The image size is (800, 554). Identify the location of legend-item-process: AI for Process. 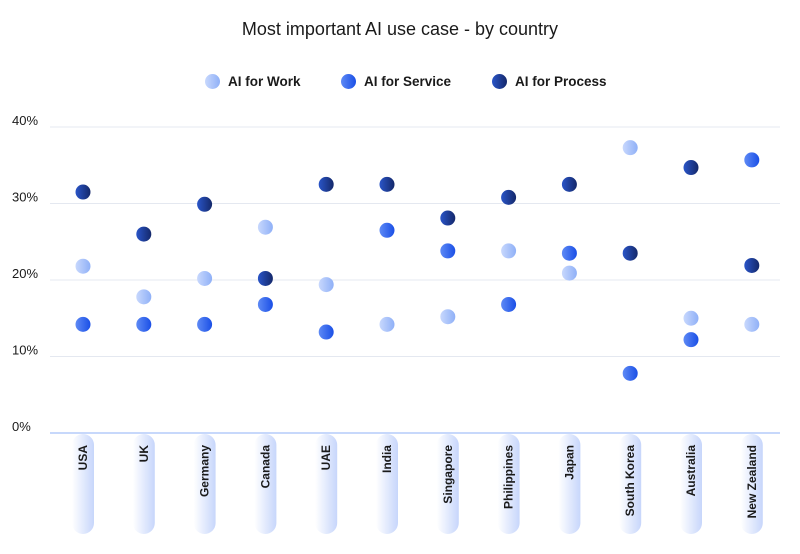
(549, 81).